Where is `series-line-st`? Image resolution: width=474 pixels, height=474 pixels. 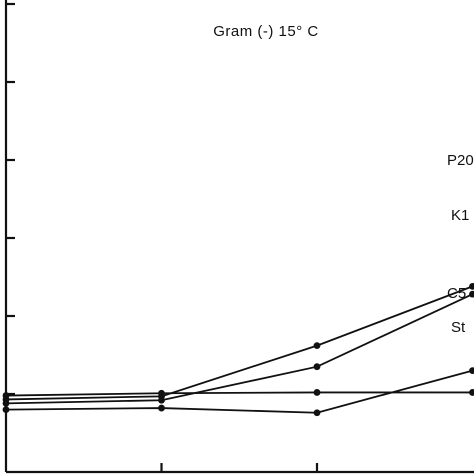 series-line-st is located at coordinates (239, 394).